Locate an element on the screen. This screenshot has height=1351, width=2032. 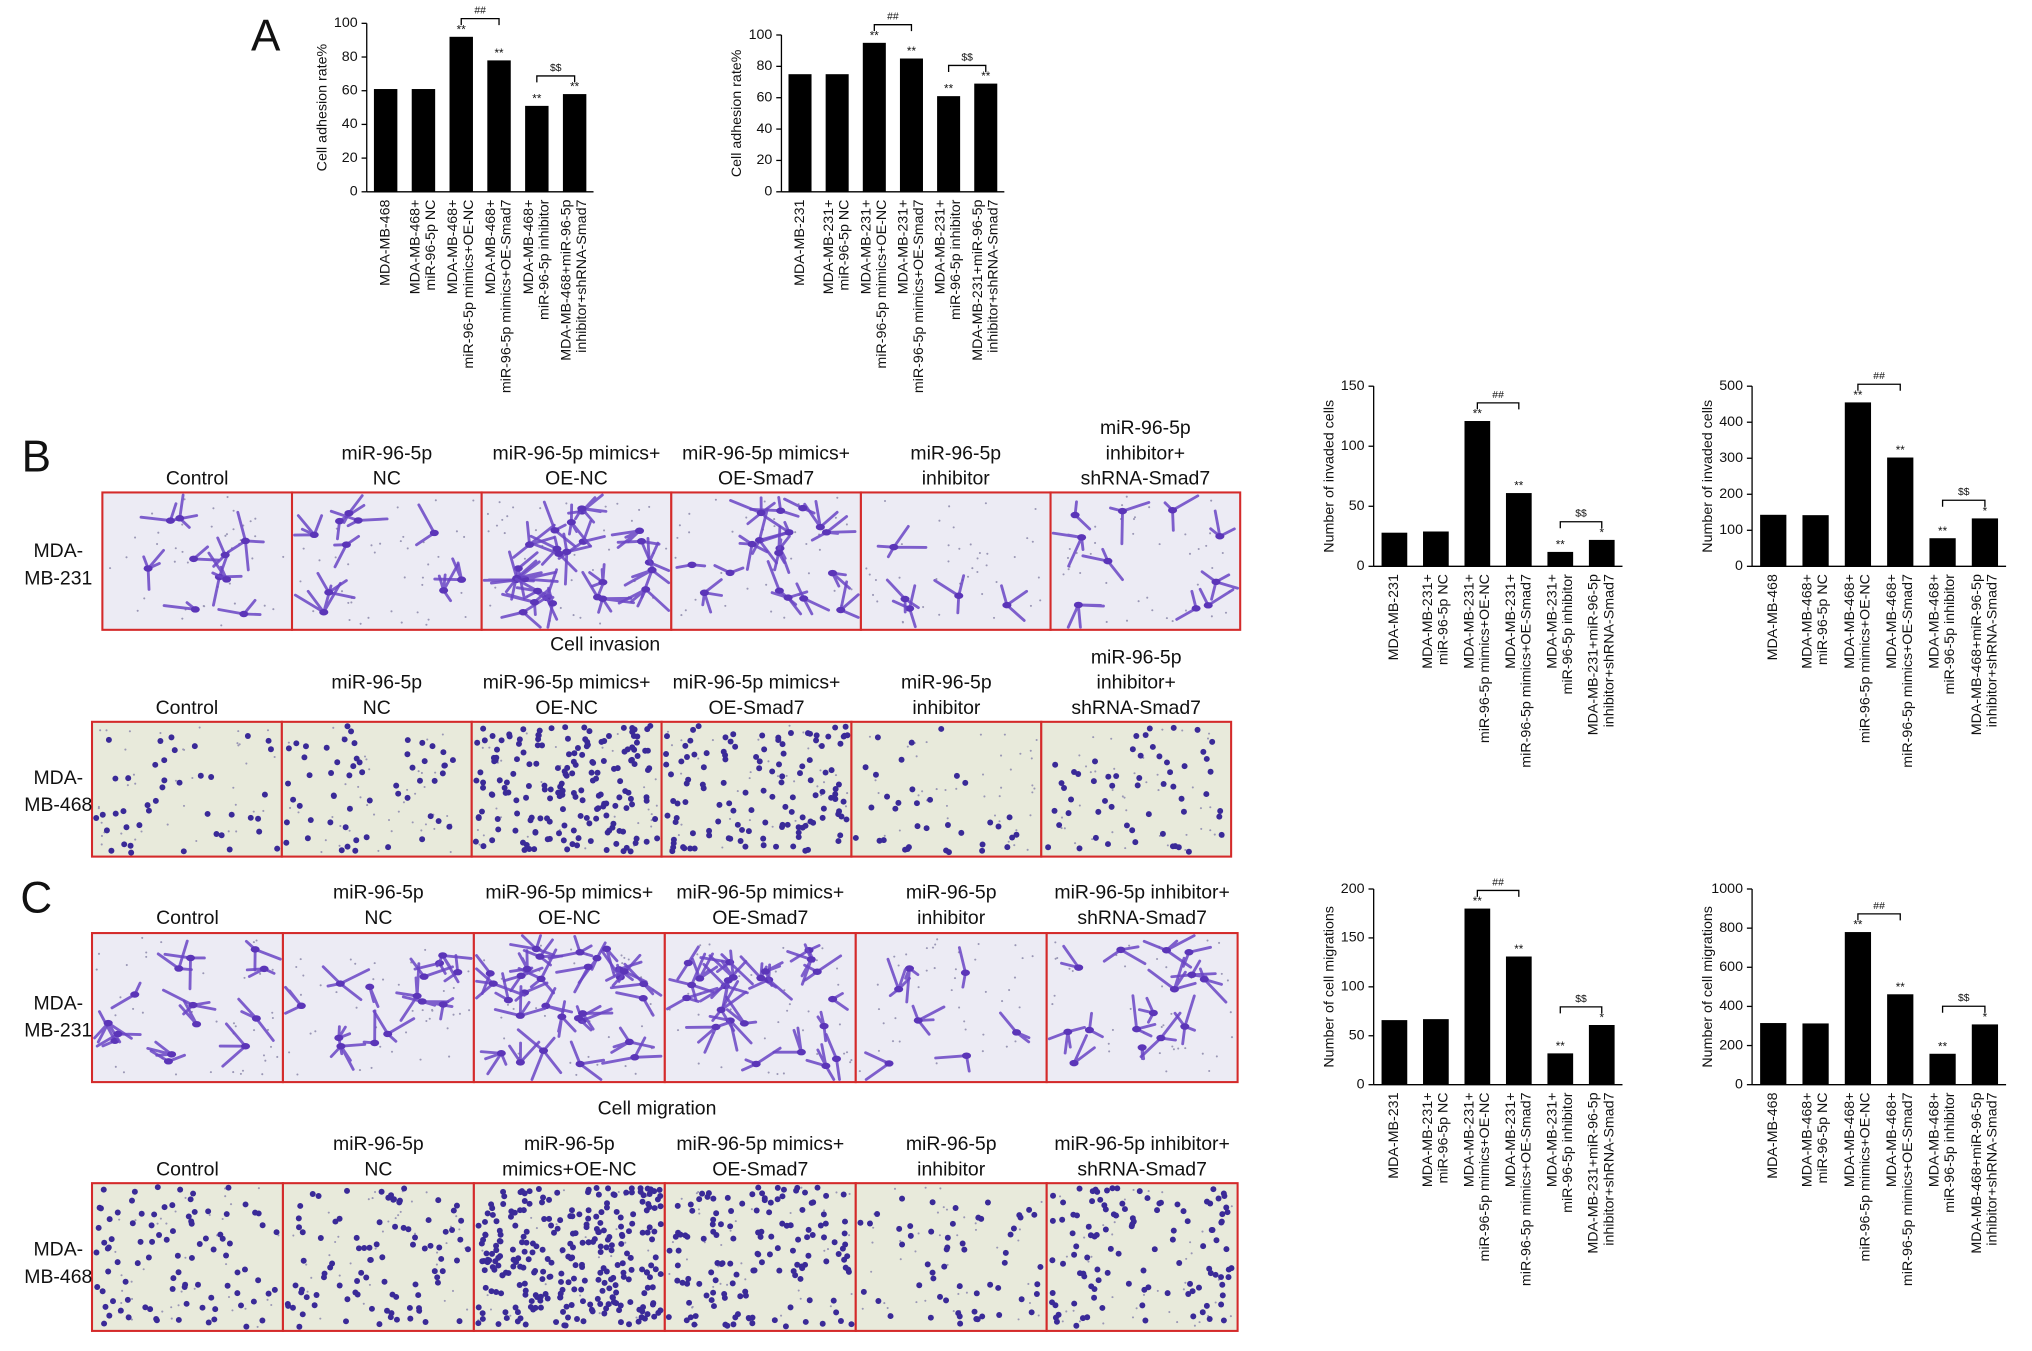
y-tick-label: 100 is located at coordinates (346, 23).